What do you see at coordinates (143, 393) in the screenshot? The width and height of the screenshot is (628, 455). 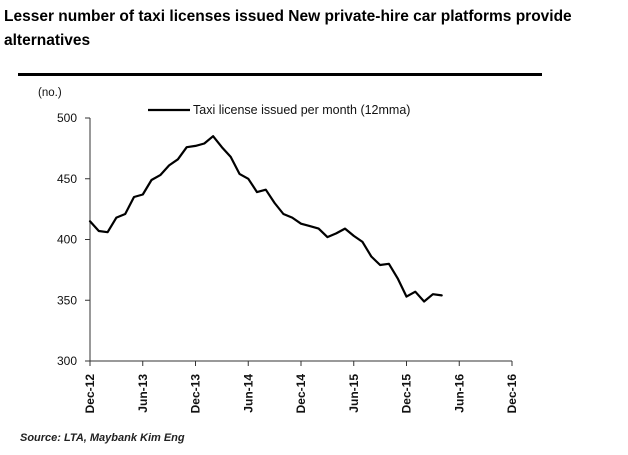 I see `x-tick-label: Jun-13` at bounding box center [143, 393].